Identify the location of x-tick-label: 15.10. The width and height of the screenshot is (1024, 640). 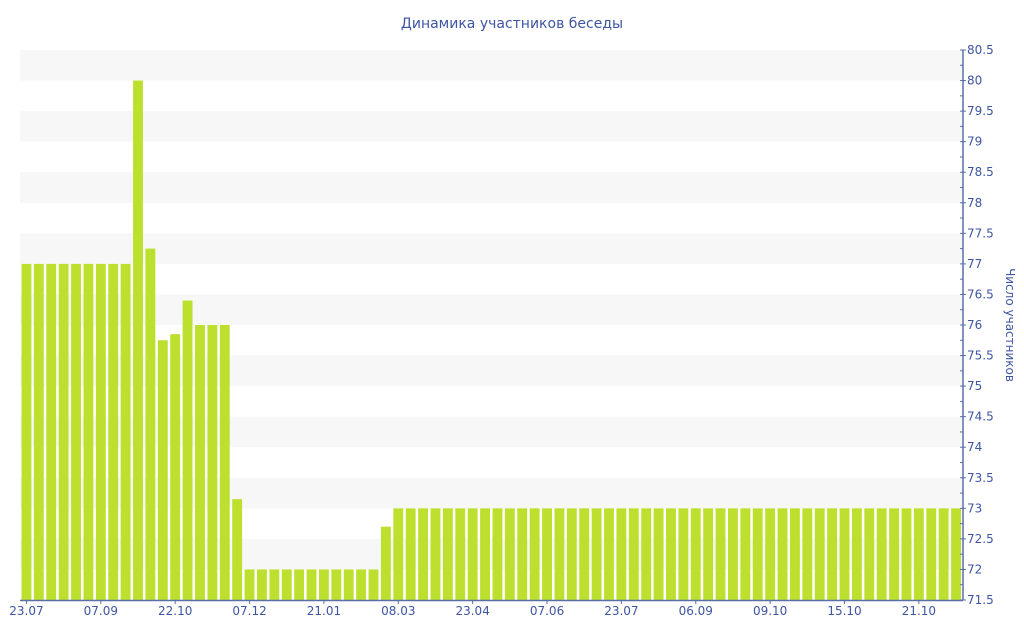
(844, 611).